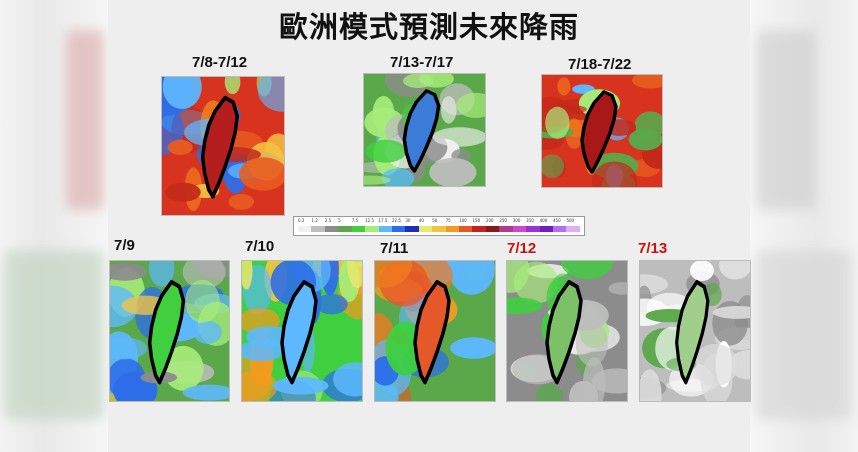  Describe the element at coordinates (522, 248) in the screenshot. I see `label-7-12: 7/12` at that location.